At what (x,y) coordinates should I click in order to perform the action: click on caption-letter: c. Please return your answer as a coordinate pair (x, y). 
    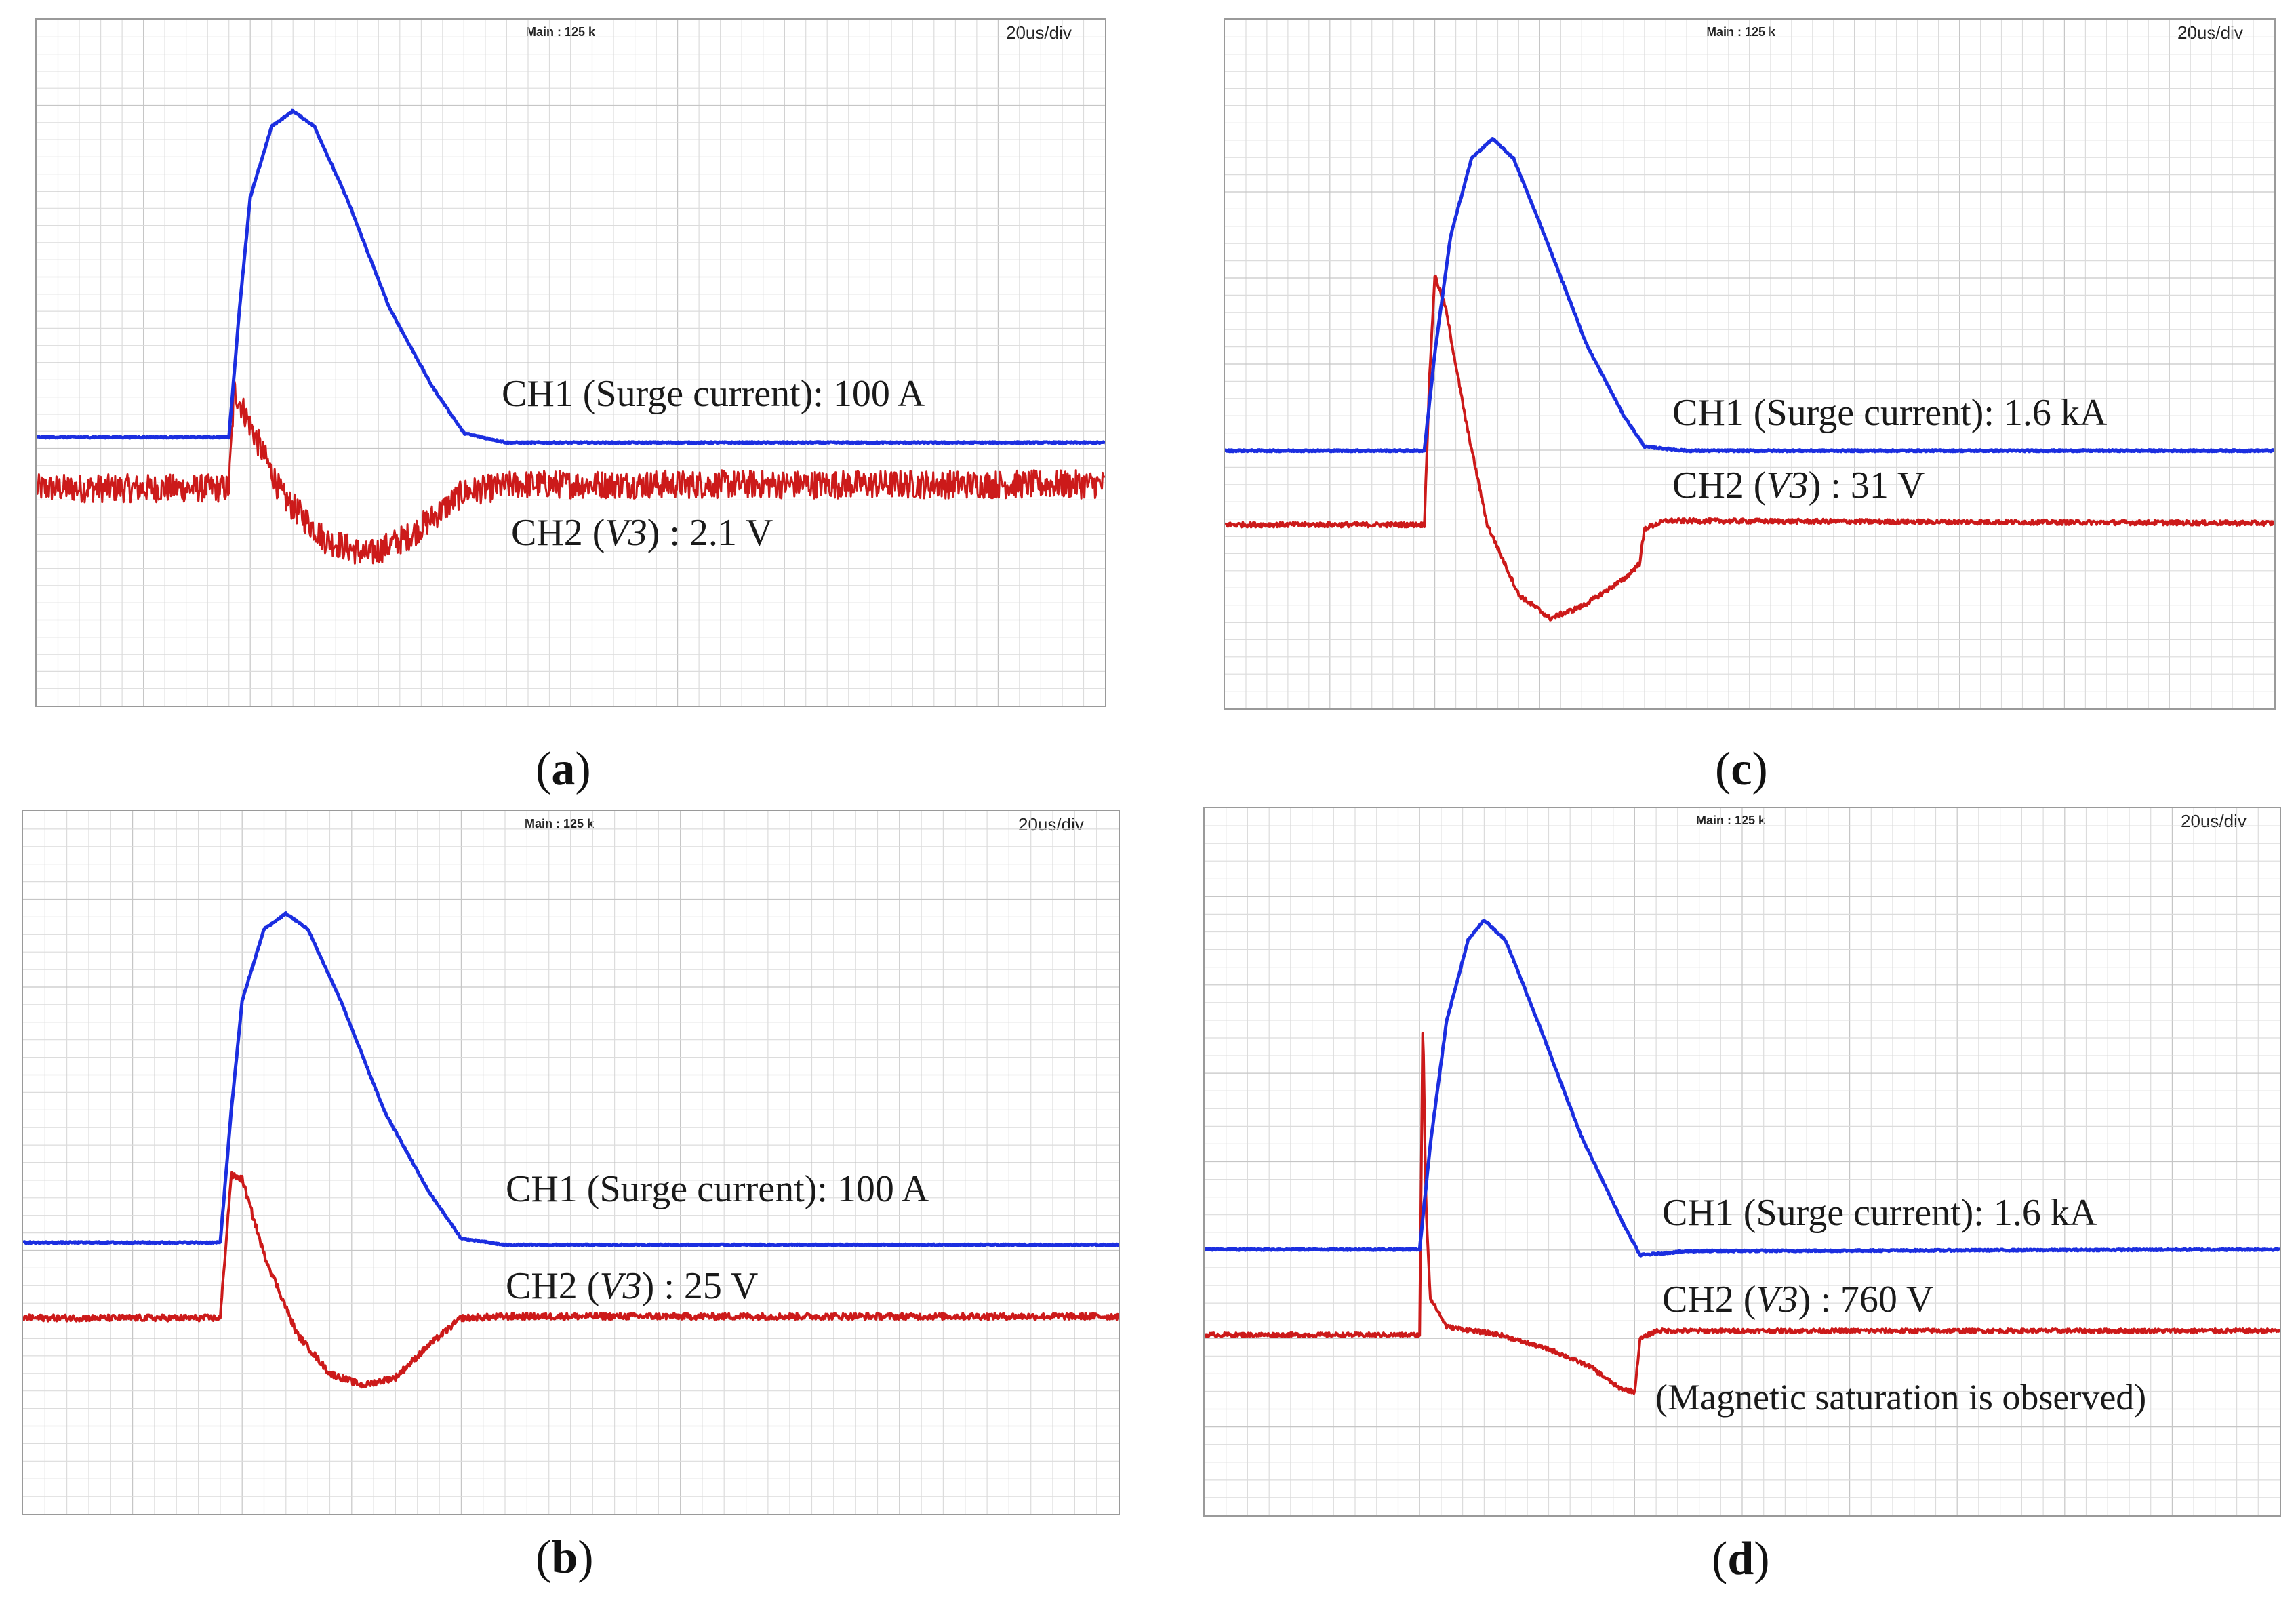
    Looking at the image, I should click on (1741, 769).